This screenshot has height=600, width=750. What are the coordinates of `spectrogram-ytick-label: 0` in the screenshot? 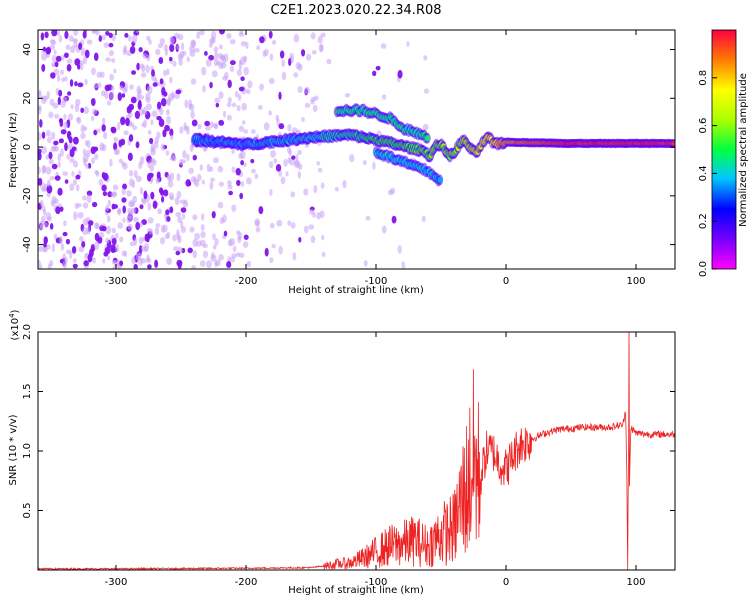 It's located at (27, 147).